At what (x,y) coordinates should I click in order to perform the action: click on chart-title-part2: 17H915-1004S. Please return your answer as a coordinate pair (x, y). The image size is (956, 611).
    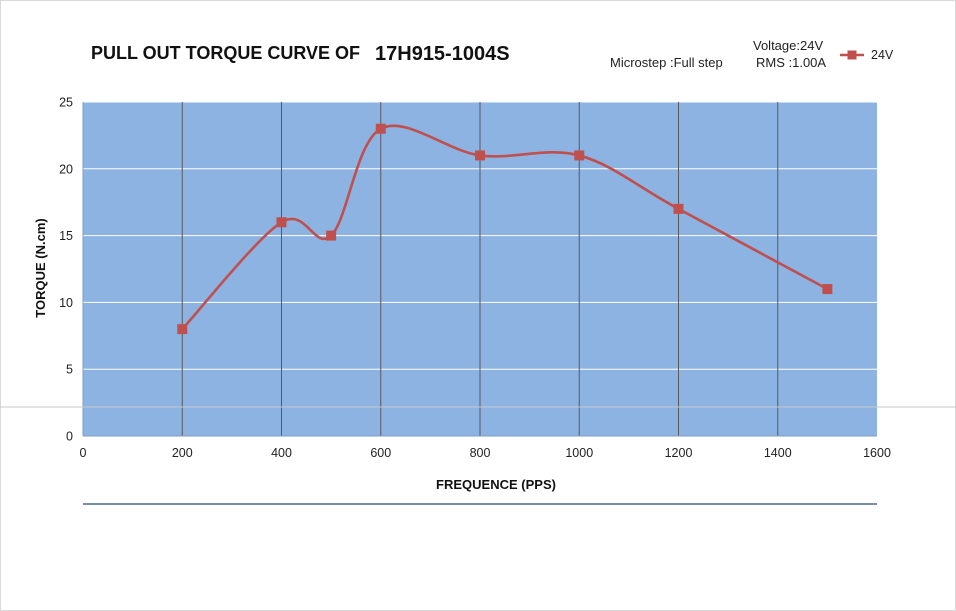
    Looking at the image, I should click on (442, 54).